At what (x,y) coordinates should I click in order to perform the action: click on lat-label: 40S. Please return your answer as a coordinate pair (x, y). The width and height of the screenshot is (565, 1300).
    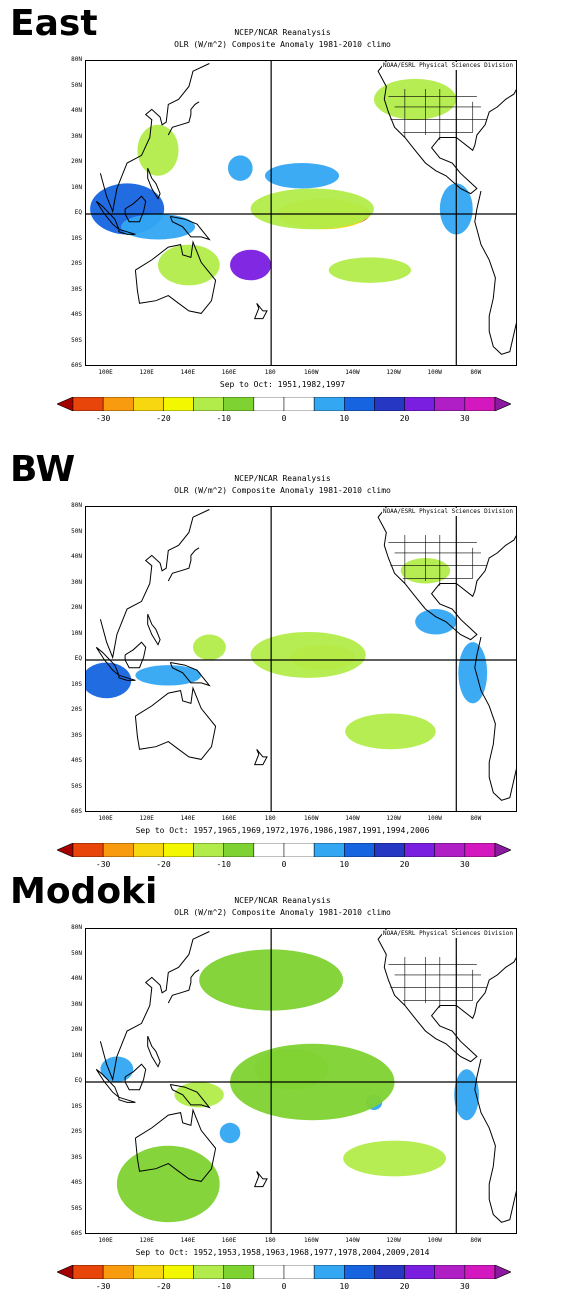
    Looking at the image, I should click on (76, 314).